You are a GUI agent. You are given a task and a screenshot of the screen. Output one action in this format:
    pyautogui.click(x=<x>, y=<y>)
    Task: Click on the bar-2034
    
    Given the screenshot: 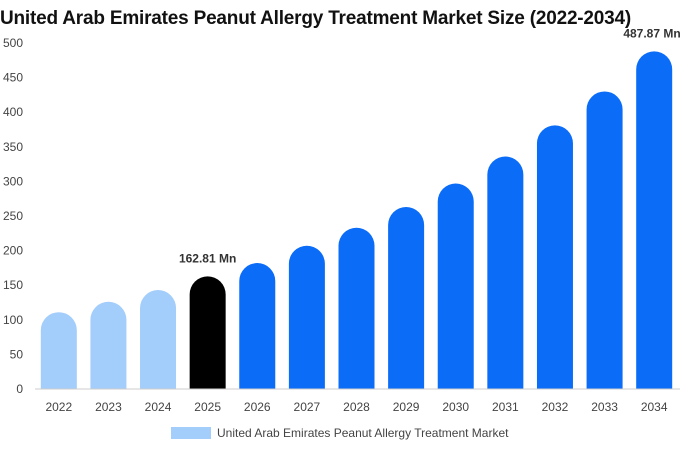 What is the action you would take?
    pyautogui.click(x=654, y=220)
    